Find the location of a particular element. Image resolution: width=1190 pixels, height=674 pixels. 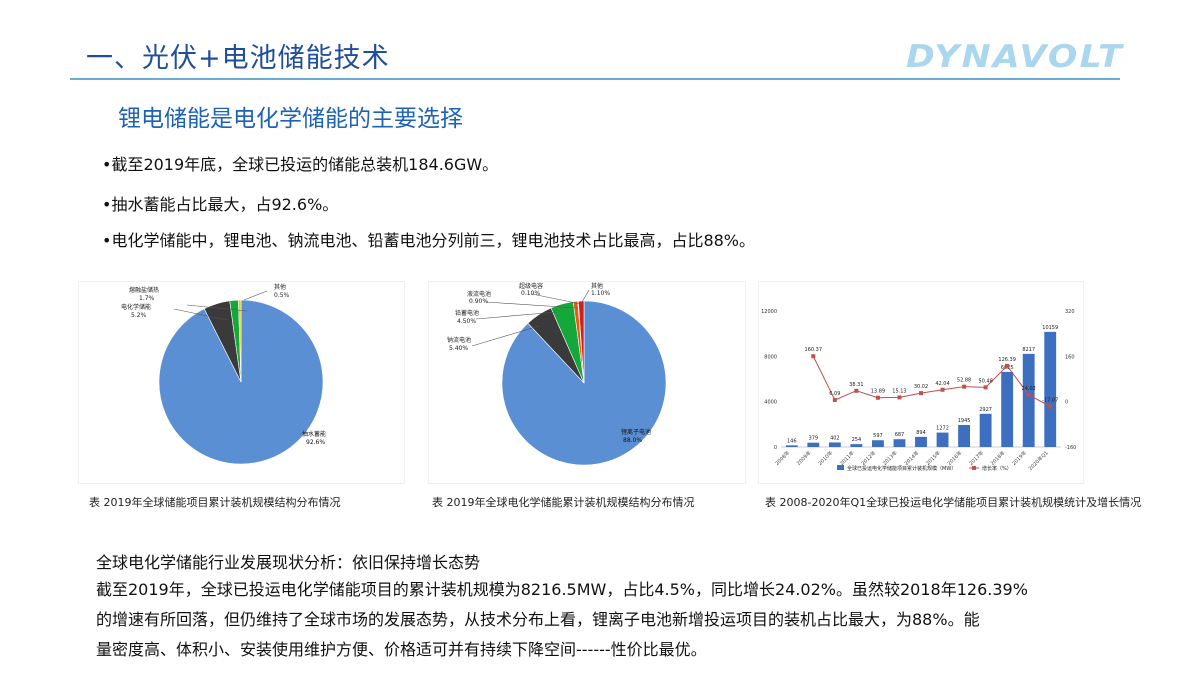

x-tick-label: 2013年 is located at coordinates (889, 457).